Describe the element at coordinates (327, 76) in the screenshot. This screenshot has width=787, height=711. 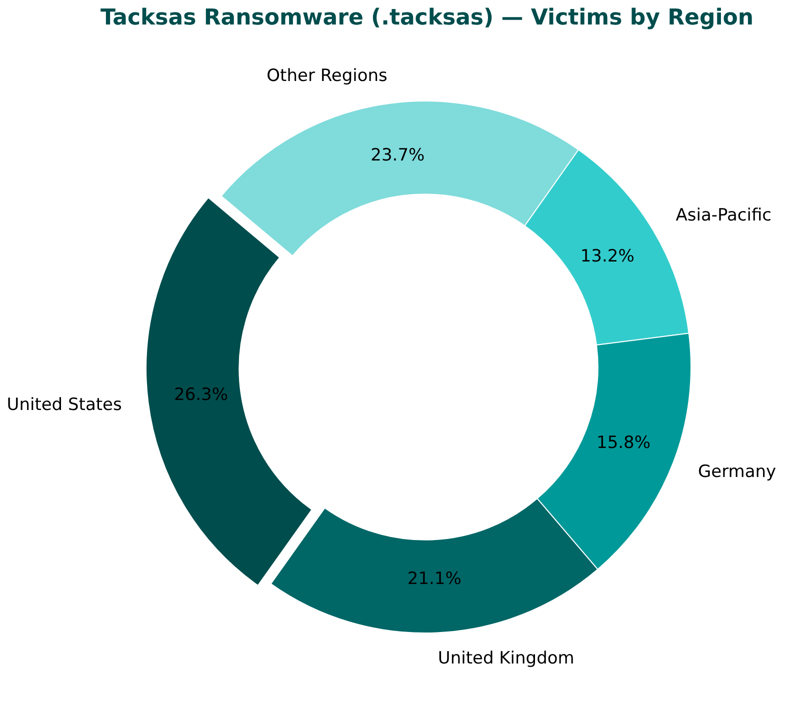
I see `slice-label: Other Regions` at that location.